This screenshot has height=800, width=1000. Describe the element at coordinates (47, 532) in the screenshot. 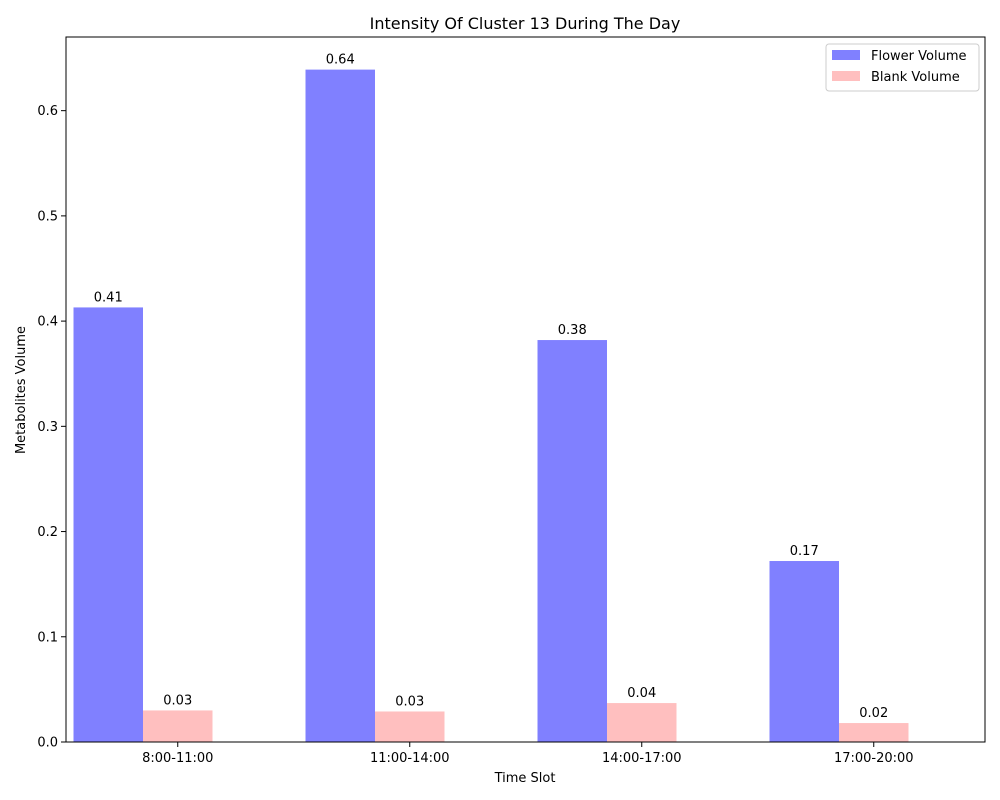

I see `y-tick-label: 0.2` at that location.